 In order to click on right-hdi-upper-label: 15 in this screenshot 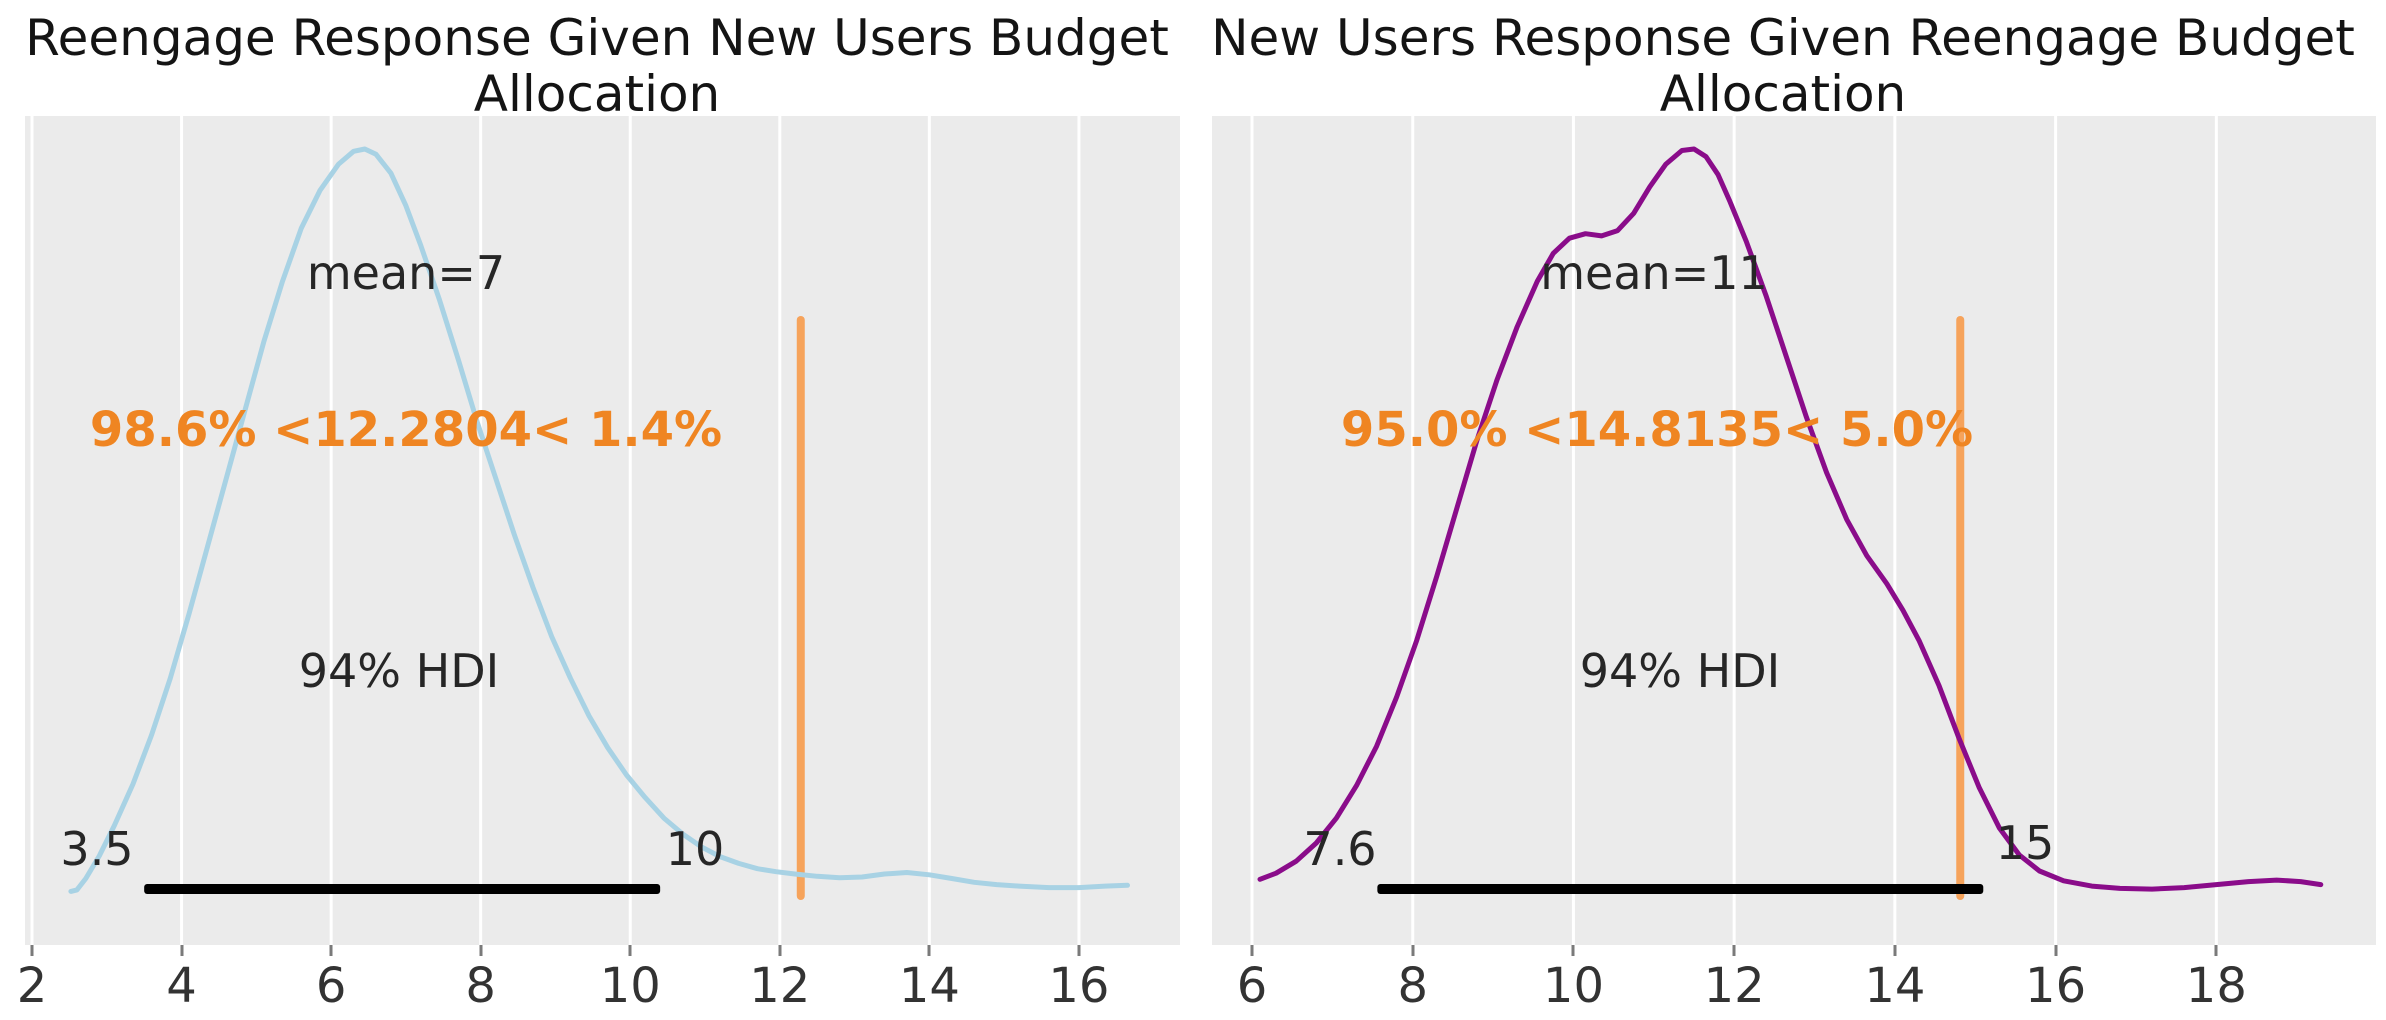, I will do `click(2025, 843)`.